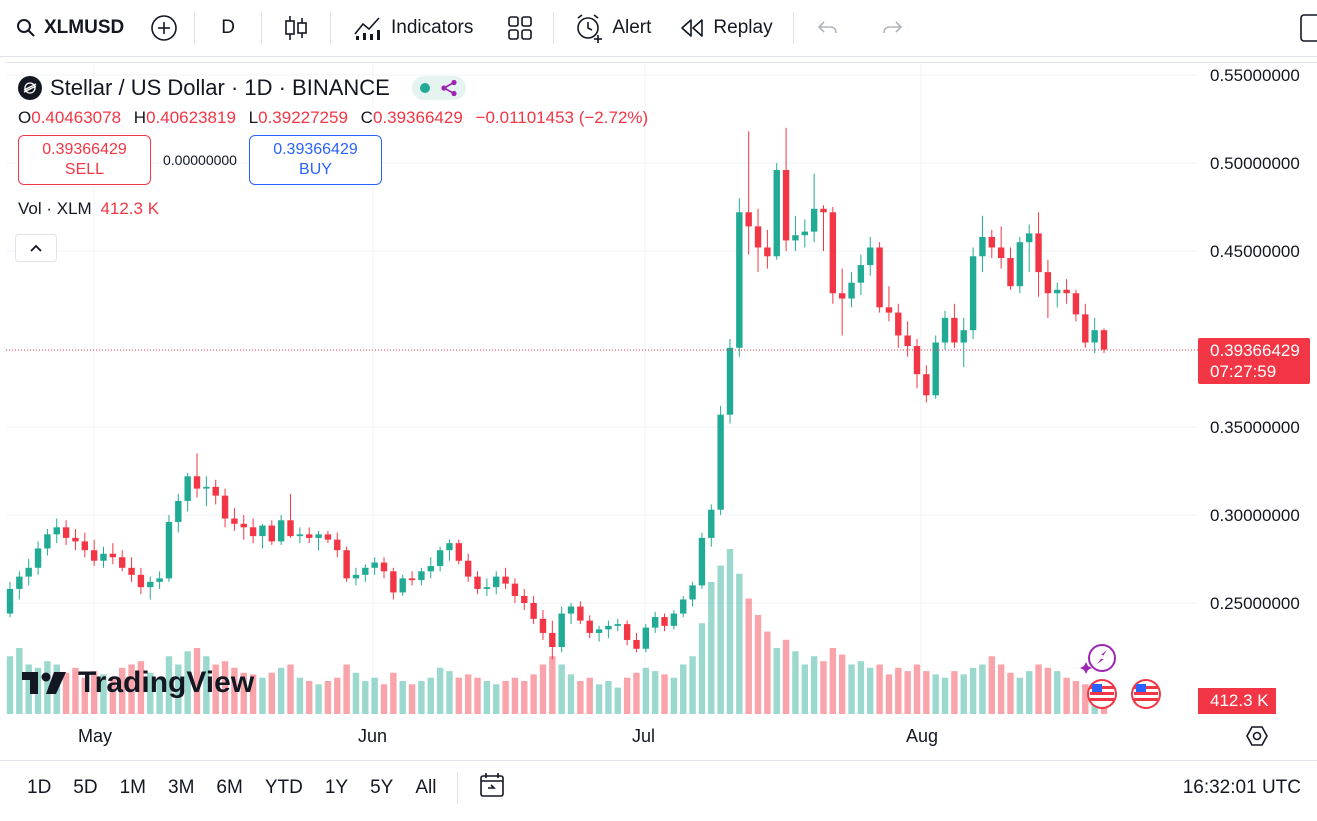  Describe the element at coordinates (1125, 677) in the screenshot. I see `events-markers` at that location.